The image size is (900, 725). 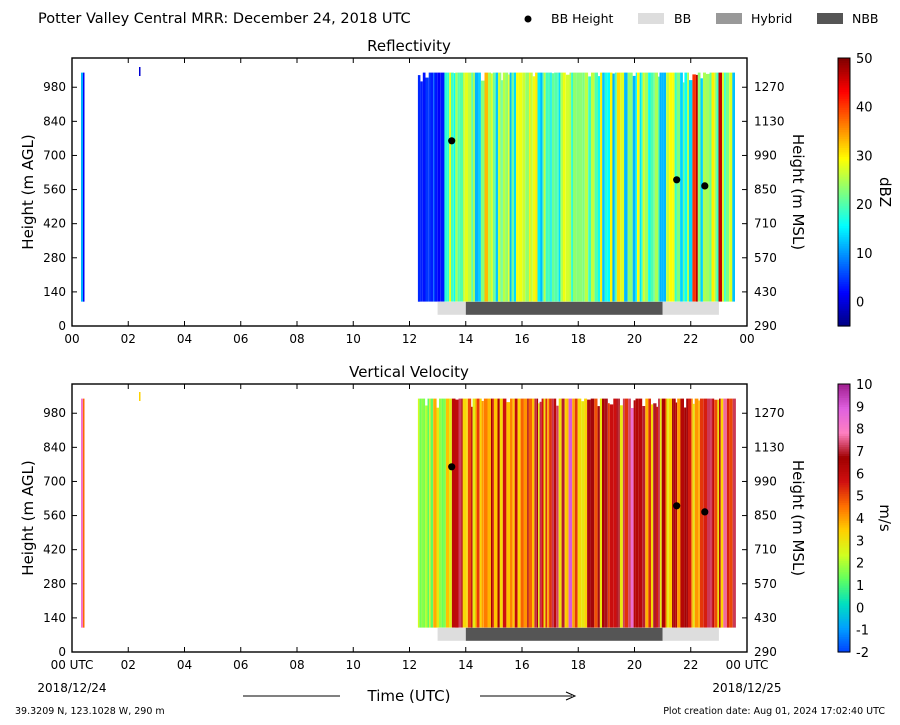 I want to click on end-date-label: 2018/12/25, so click(x=746, y=688).